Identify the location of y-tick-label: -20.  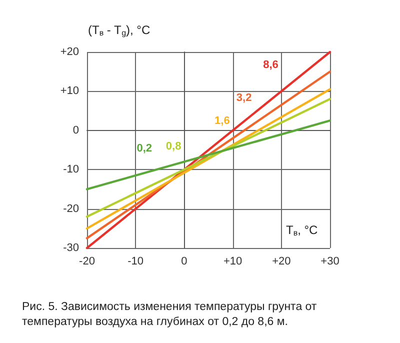
(71, 208).